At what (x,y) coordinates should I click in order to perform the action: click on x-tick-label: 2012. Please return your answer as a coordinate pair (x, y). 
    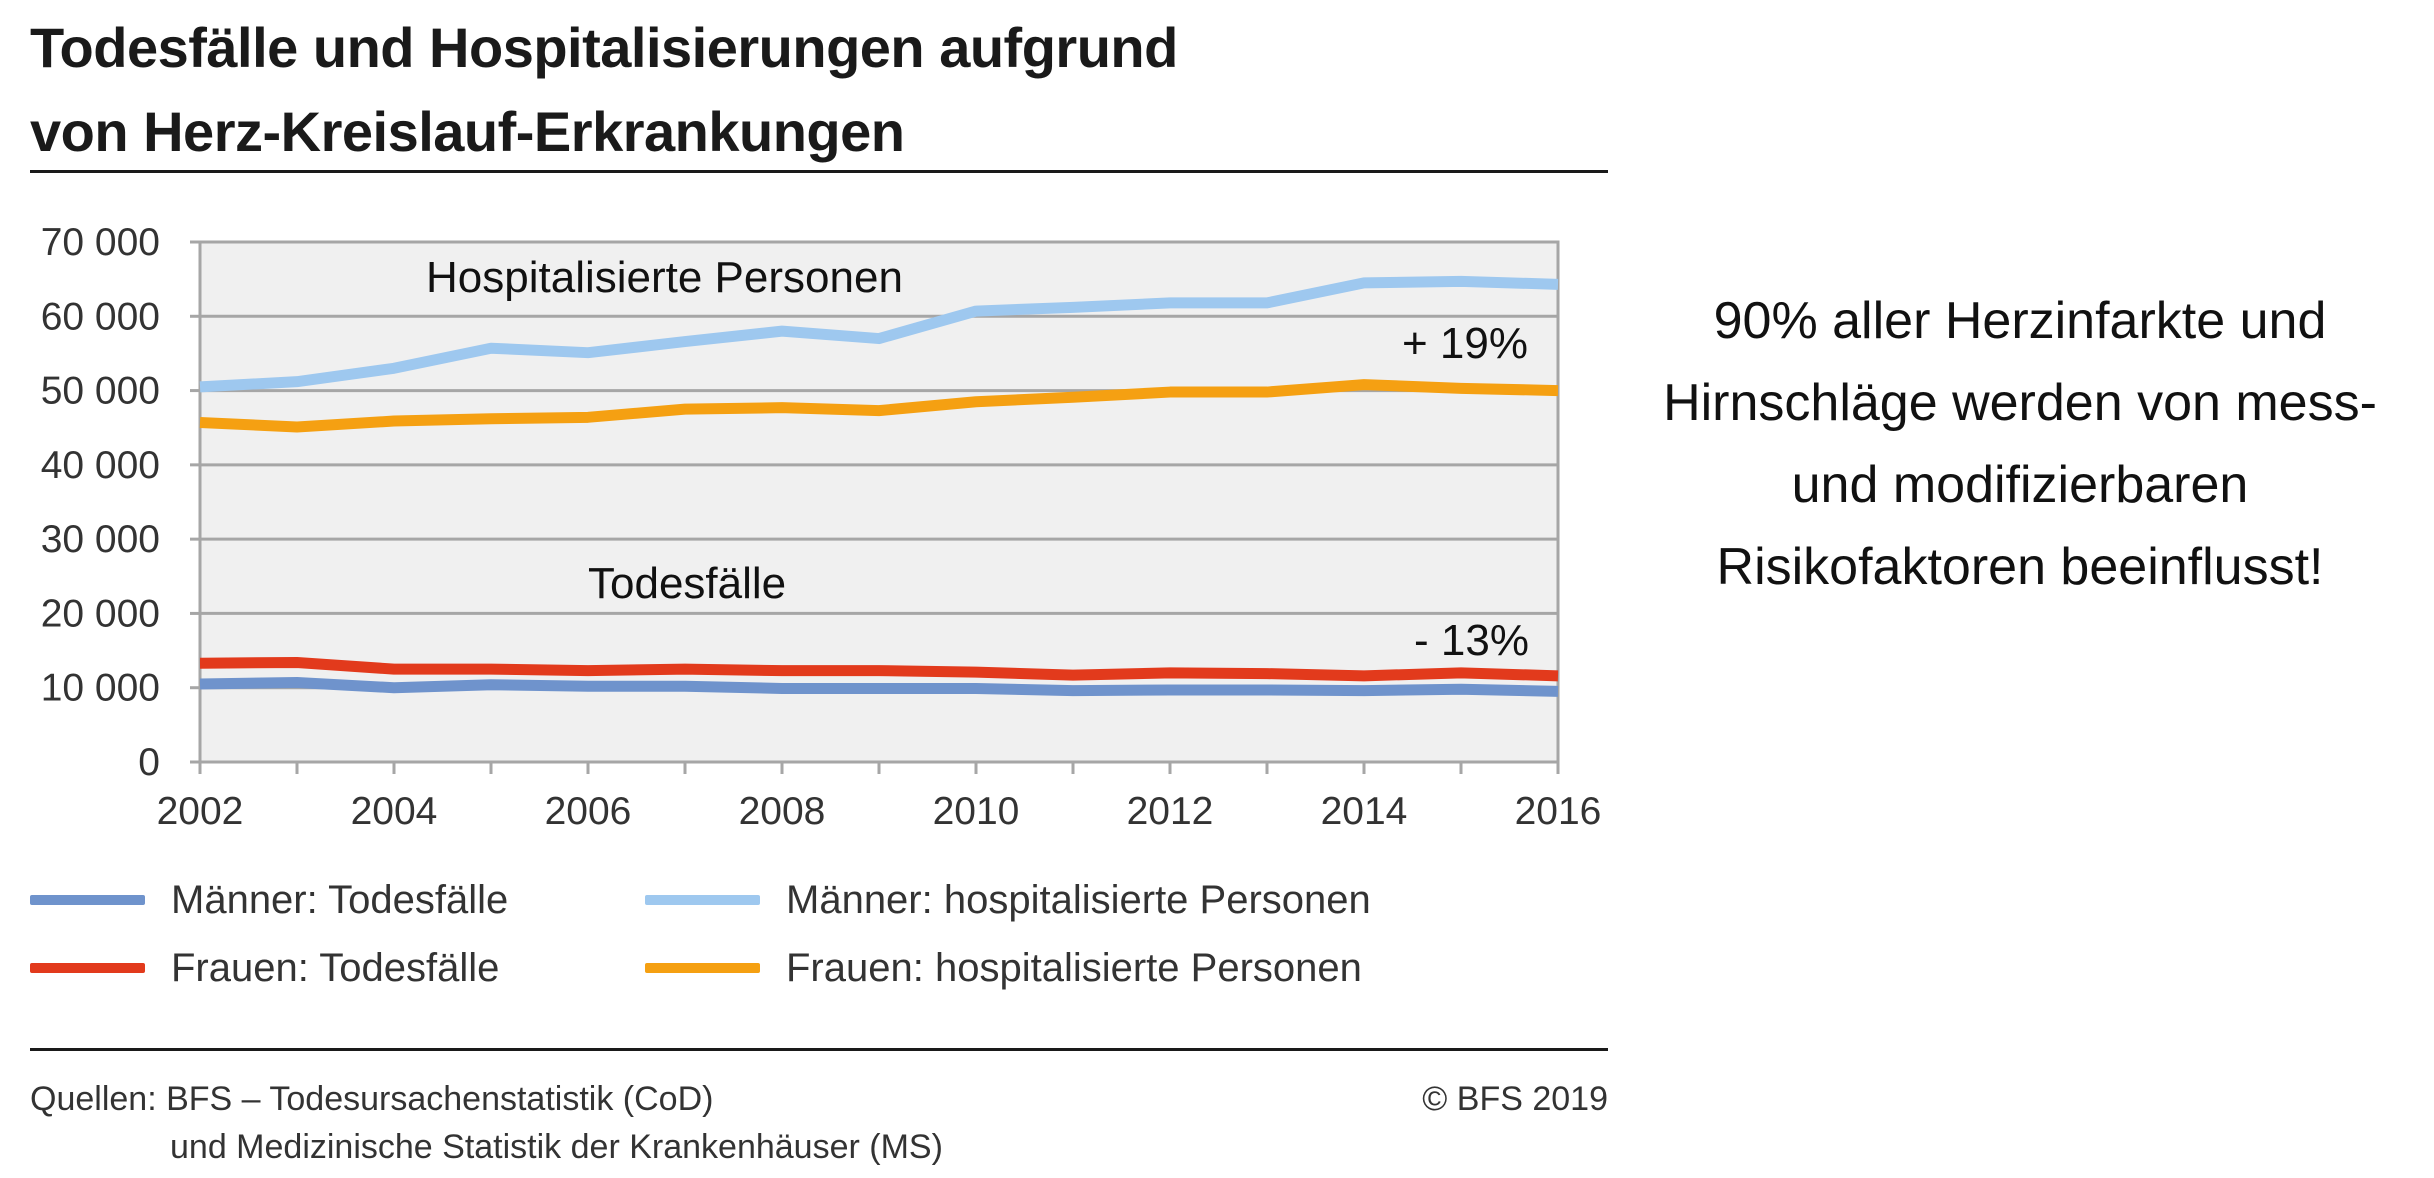
    Looking at the image, I should click on (1170, 811).